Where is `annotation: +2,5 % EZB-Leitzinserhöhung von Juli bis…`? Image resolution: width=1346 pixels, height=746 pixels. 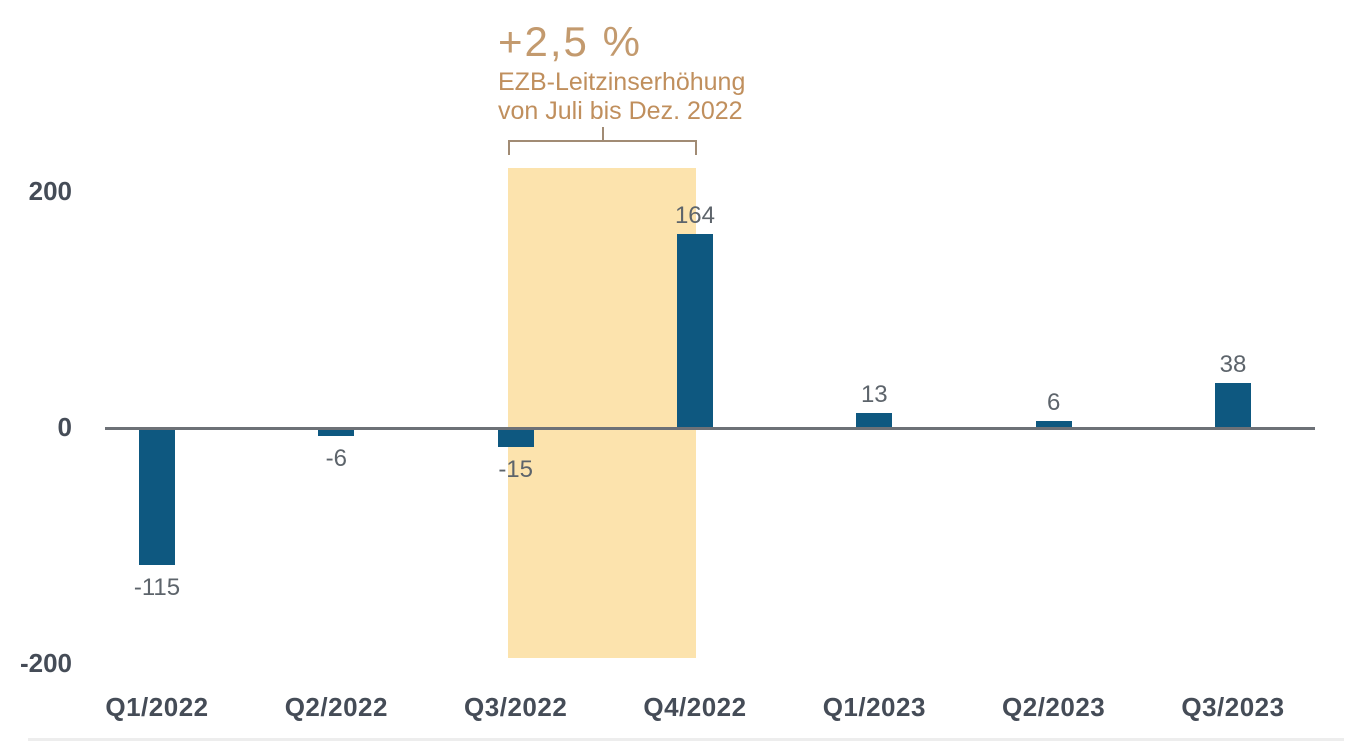 annotation: +2,5 % EZB-Leitzinserhöhung von Juli bis… is located at coordinates (621, 71).